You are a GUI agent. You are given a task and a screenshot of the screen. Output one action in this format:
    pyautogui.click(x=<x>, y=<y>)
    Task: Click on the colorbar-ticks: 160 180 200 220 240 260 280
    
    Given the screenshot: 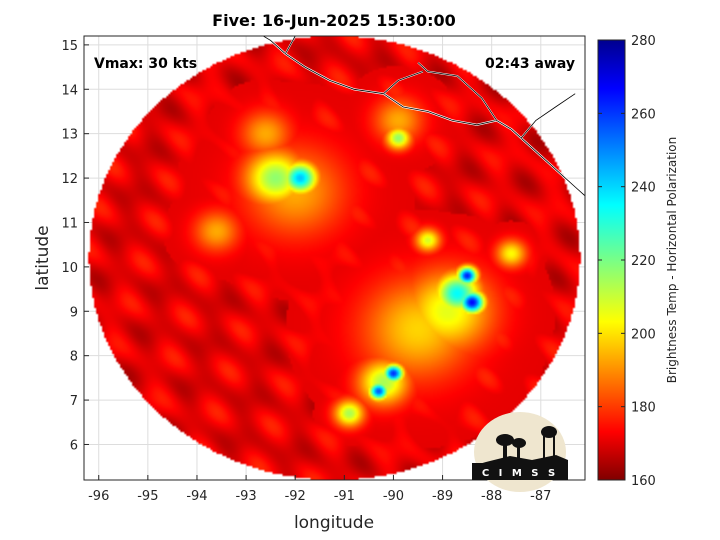 What is the action you would take?
    pyautogui.click(x=627, y=261)
    